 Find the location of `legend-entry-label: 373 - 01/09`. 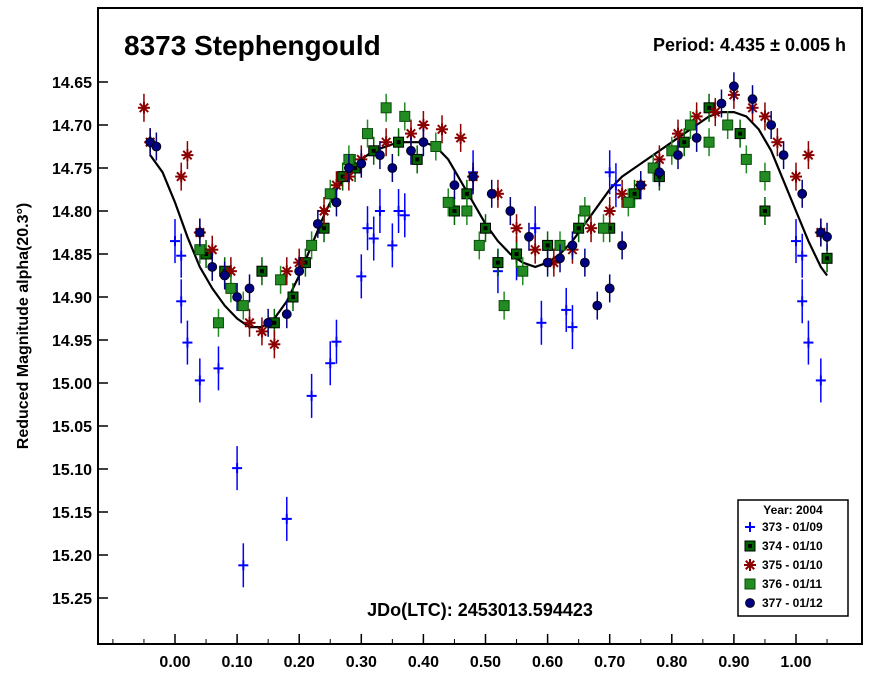

legend-entry-label: 373 - 01/09 is located at coordinates (792, 527).